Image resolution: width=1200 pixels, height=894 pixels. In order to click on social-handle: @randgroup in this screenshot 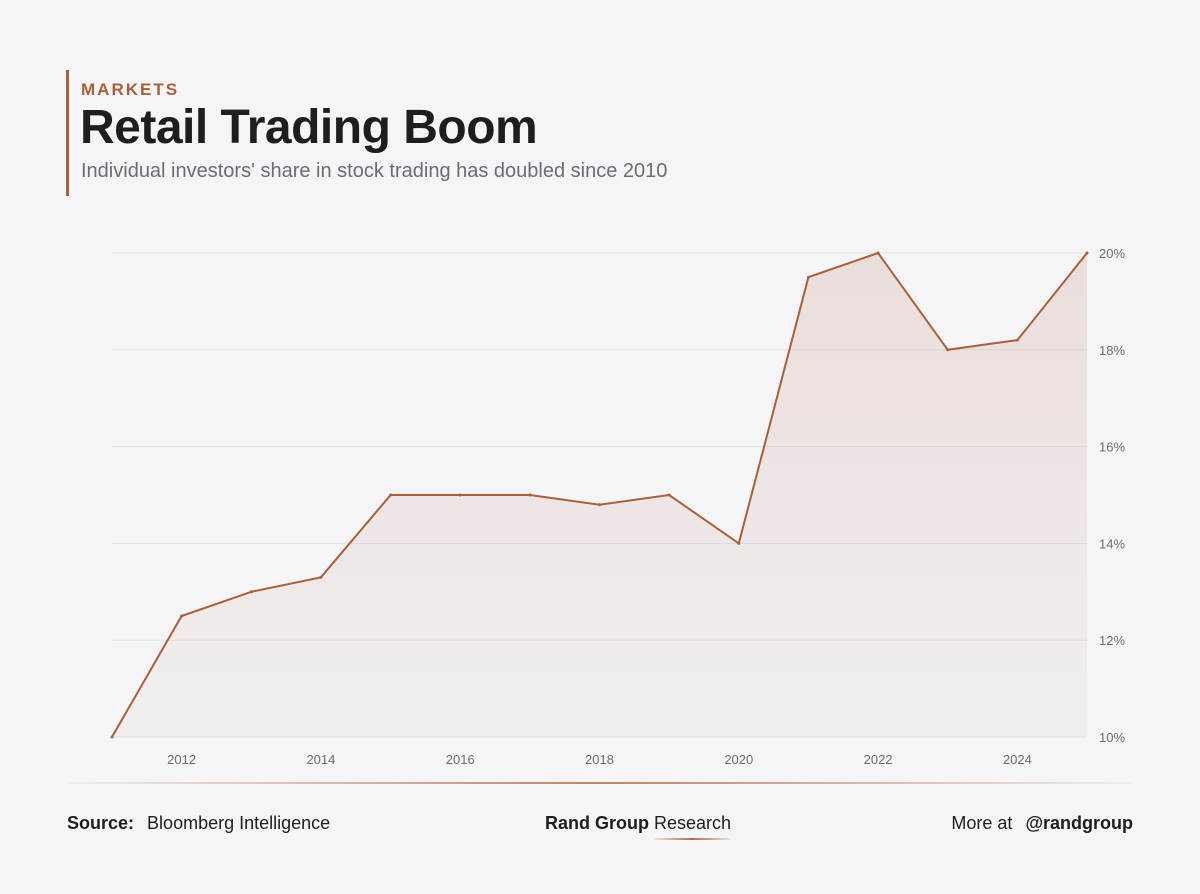, I will do `click(1079, 823)`.